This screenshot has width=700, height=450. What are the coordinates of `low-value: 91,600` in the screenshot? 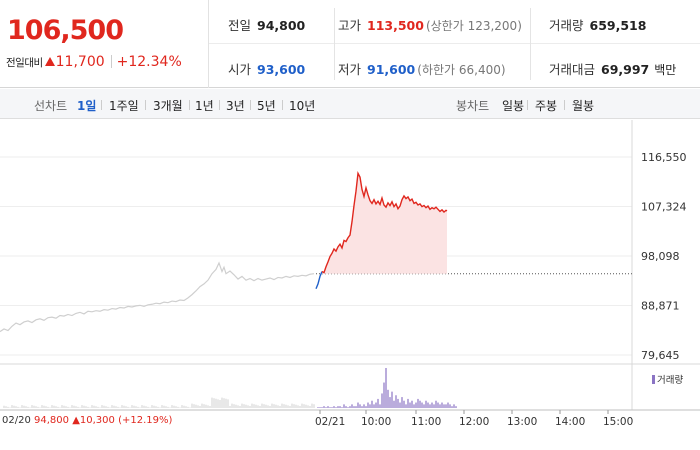 It's located at (391, 69).